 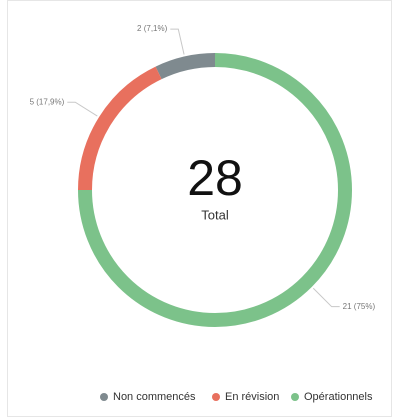 What do you see at coordinates (338, 397) in the screenshot?
I see `legend-label: Opérationnels` at bounding box center [338, 397].